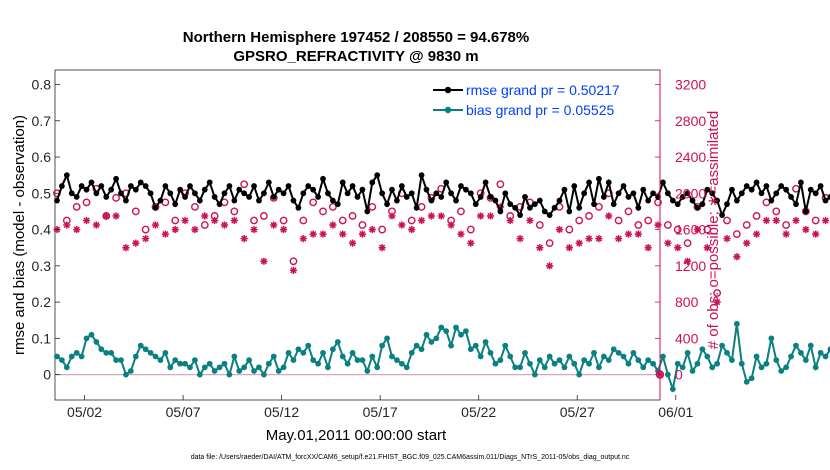 Image resolution: width=830 pixels, height=470 pixels. Describe the element at coordinates (84, 412) in the screenshot. I see `x-tick-label: 05/02` at that location.